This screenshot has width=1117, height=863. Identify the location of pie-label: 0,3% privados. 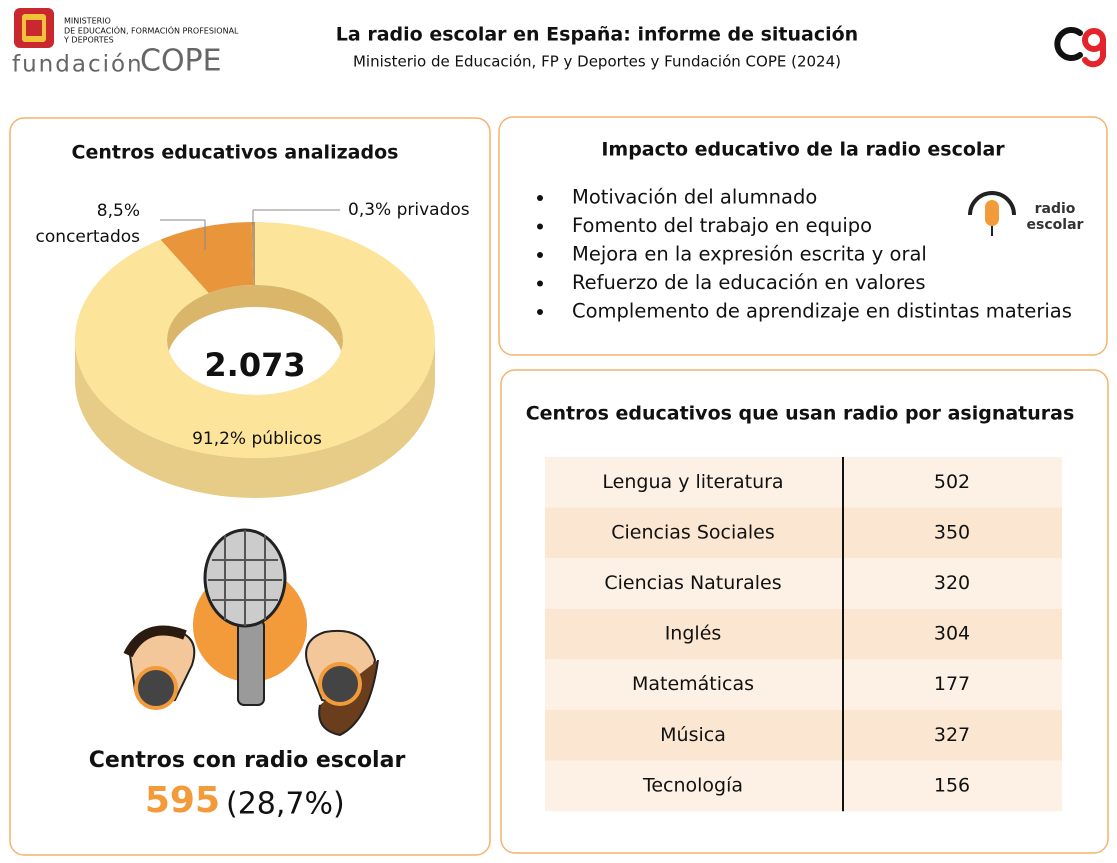
(409, 210).